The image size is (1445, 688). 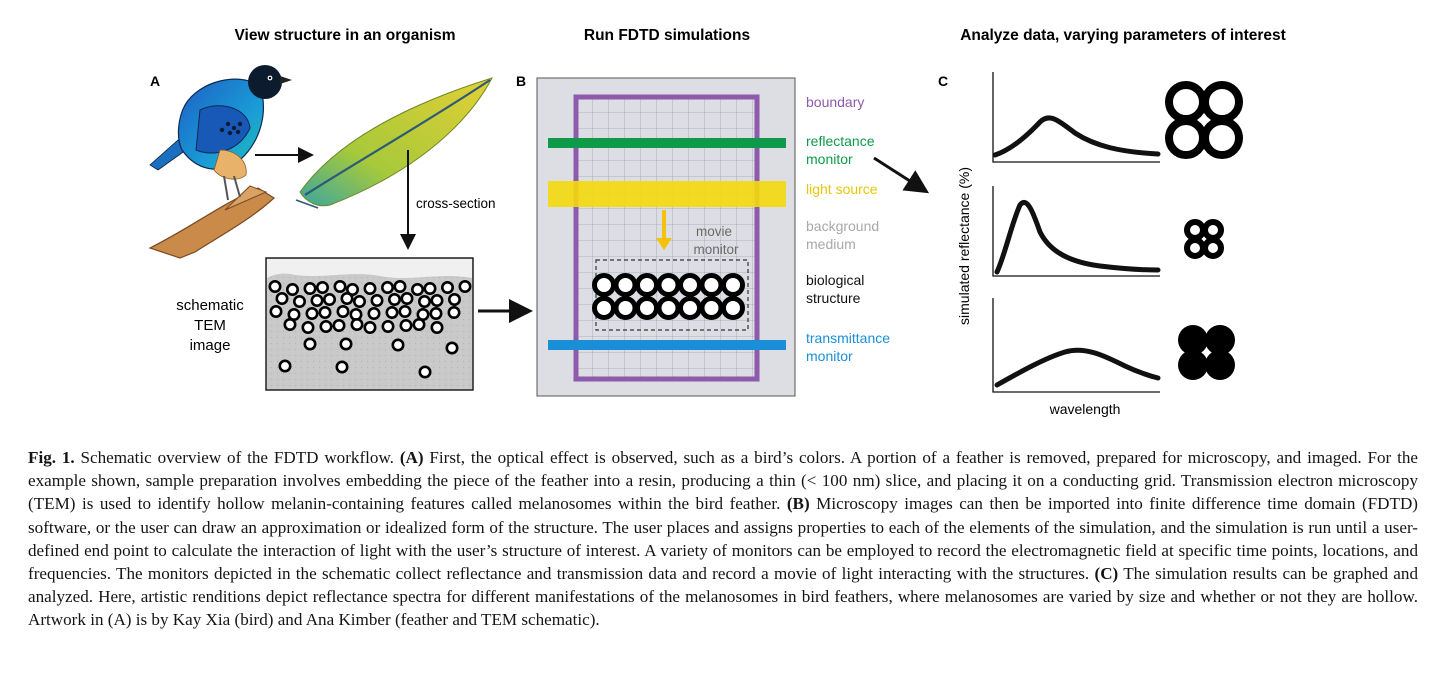 What do you see at coordinates (210, 325) in the screenshot?
I see `tem-label-line2: TEM` at bounding box center [210, 325].